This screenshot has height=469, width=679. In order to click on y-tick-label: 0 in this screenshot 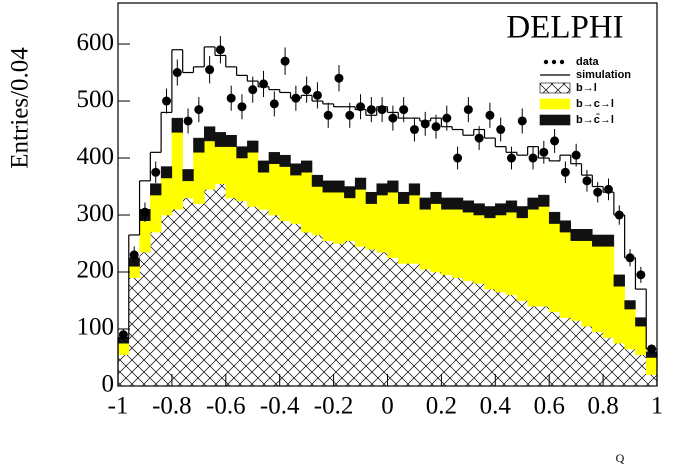, I will do `click(108, 384)`.